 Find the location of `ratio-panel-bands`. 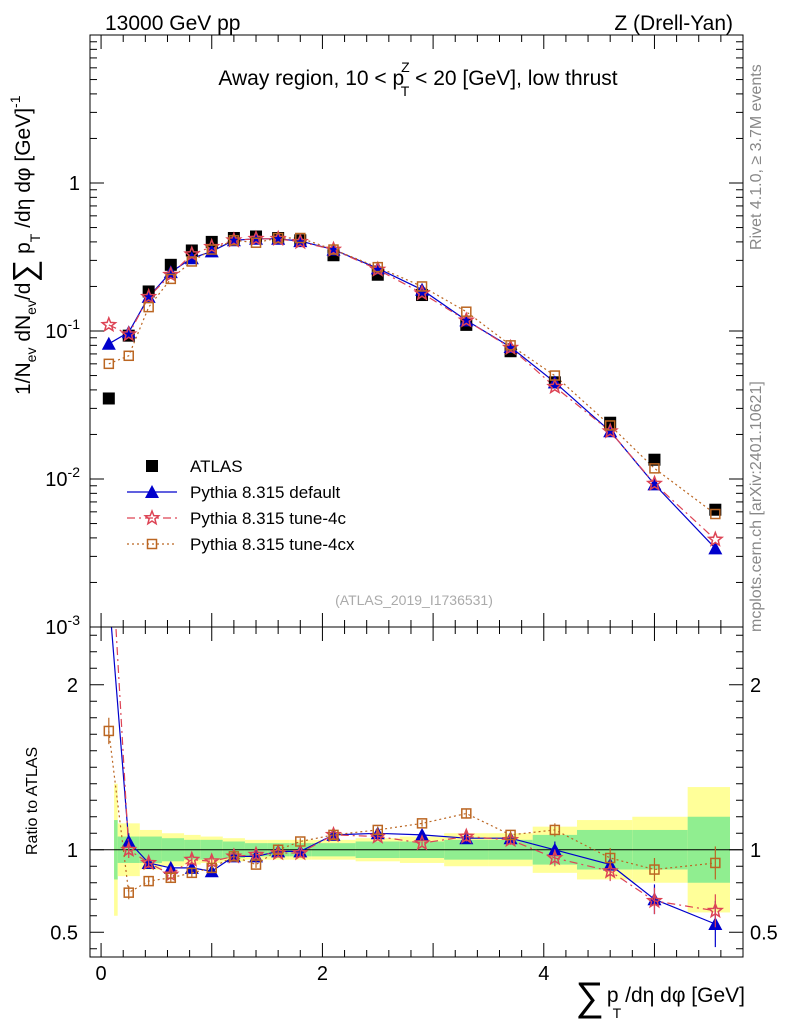

ratio-panel-bands is located at coordinates (416, 849).